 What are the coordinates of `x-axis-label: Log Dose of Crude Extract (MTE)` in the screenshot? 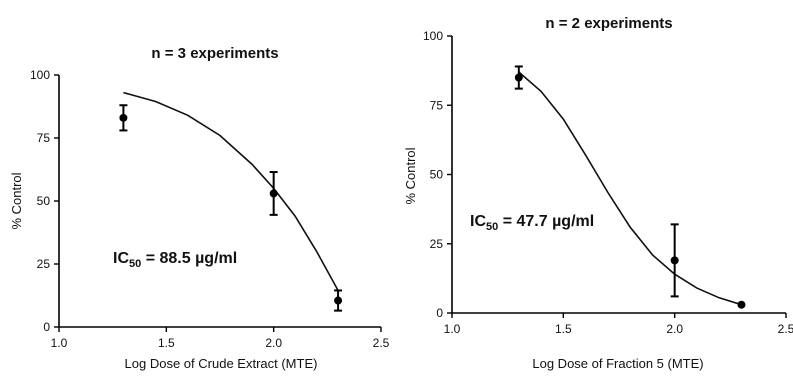 It's located at (221, 363).